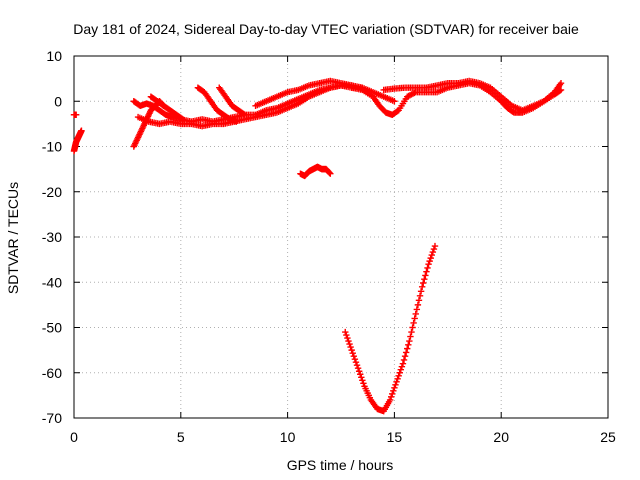 Image resolution: width=640 pixels, height=480 pixels. What do you see at coordinates (501, 437) in the screenshot?
I see `x-tick-label: 20` at bounding box center [501, 437].